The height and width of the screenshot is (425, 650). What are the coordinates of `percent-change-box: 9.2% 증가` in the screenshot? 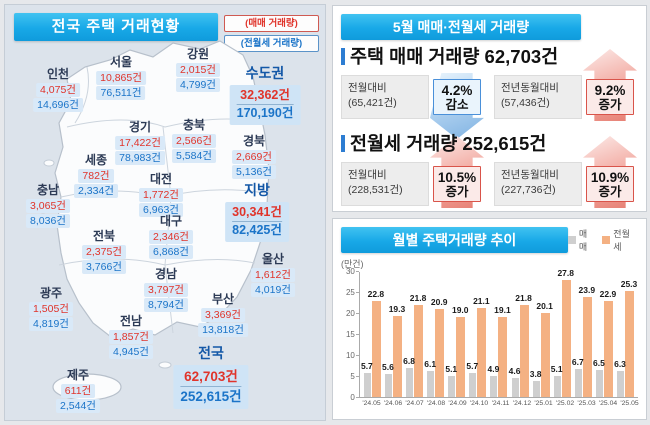 It's located at (610, 97).